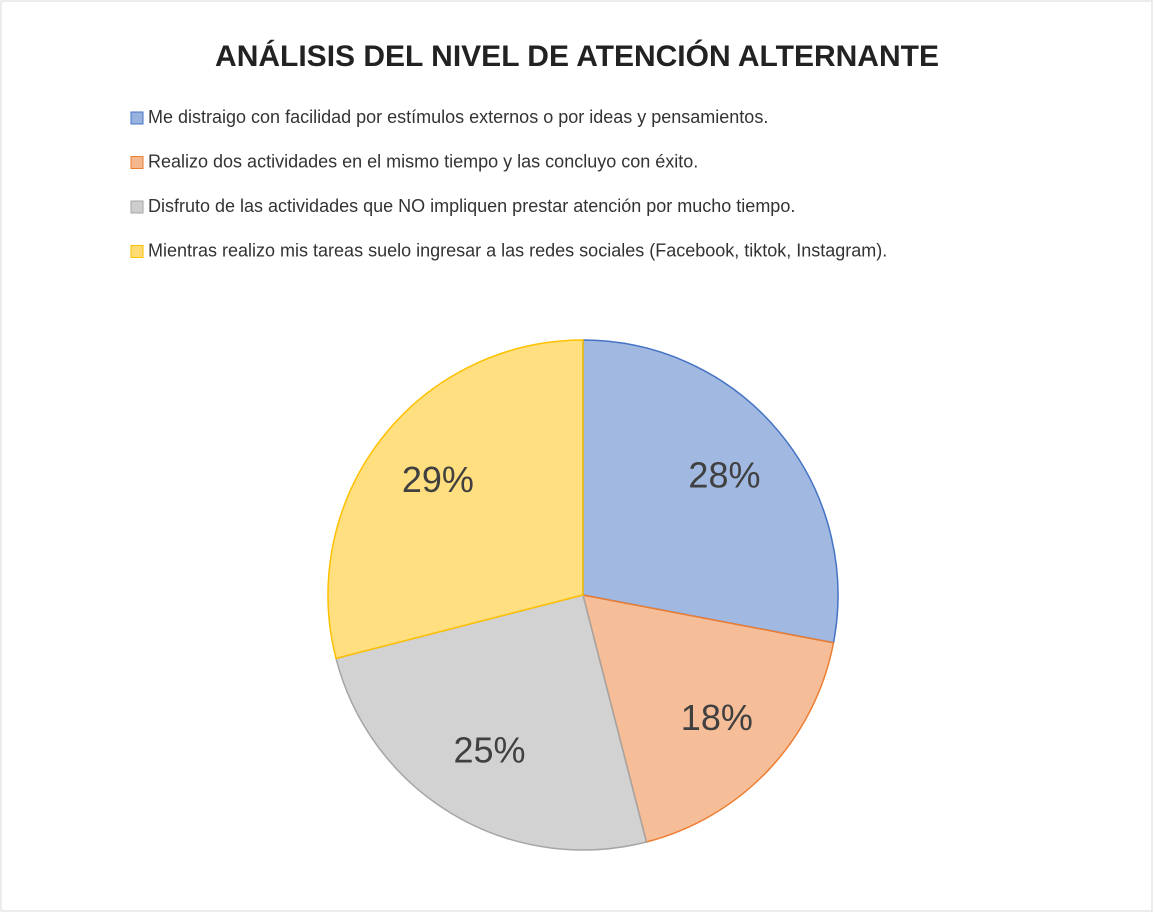 This screenshot has height=913, width=1154. What do you see at coordinates (717, 717) in the screenshot?
I see `data-label: 18%` at bounding box center [717, 717].